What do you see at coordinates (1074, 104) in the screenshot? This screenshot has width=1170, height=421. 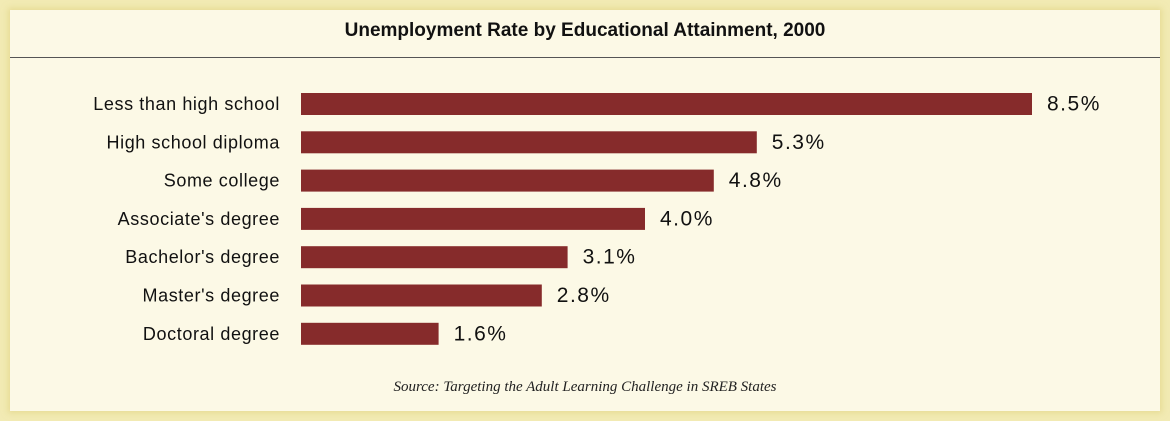 I see `value-label: 8.5%` at bounding box center [1074, 104].